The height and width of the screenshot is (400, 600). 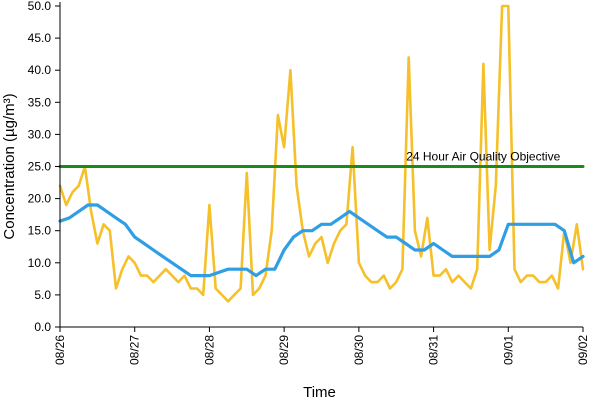 I want to click on x-tick-label: 08/30, so click(x=359, y=350).